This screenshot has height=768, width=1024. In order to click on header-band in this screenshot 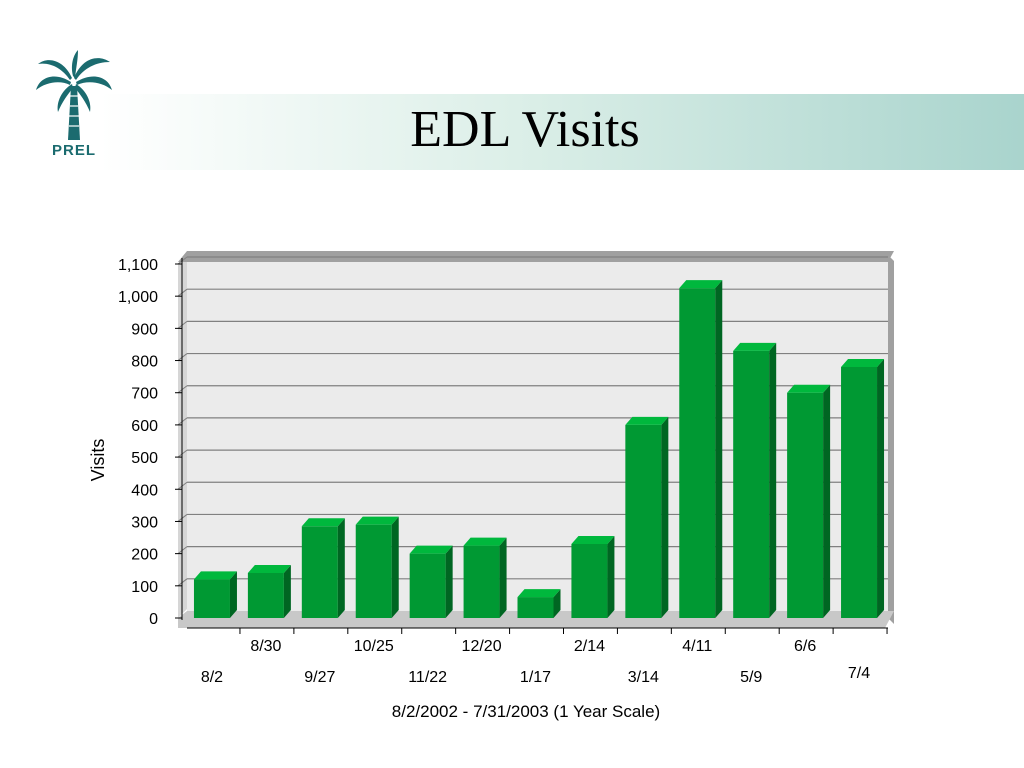, I will do `click(562, 132)`.